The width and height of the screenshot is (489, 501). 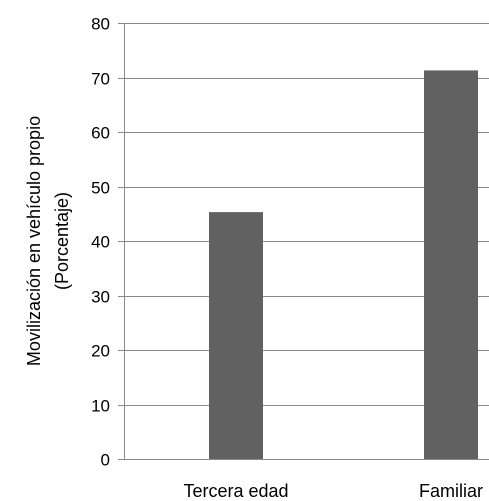 What do you see at coordinates (100, 24) in the screenshot?
I see `y-tick-label: 80` at bounding box center [100, 24].